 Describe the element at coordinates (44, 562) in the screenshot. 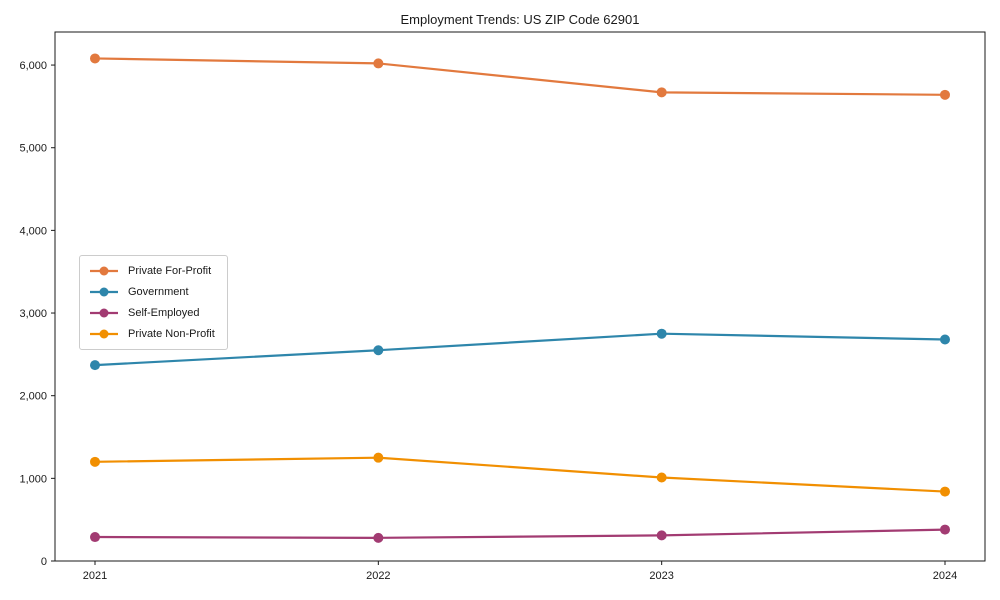

I see `y-tick-label: 0` at that location.